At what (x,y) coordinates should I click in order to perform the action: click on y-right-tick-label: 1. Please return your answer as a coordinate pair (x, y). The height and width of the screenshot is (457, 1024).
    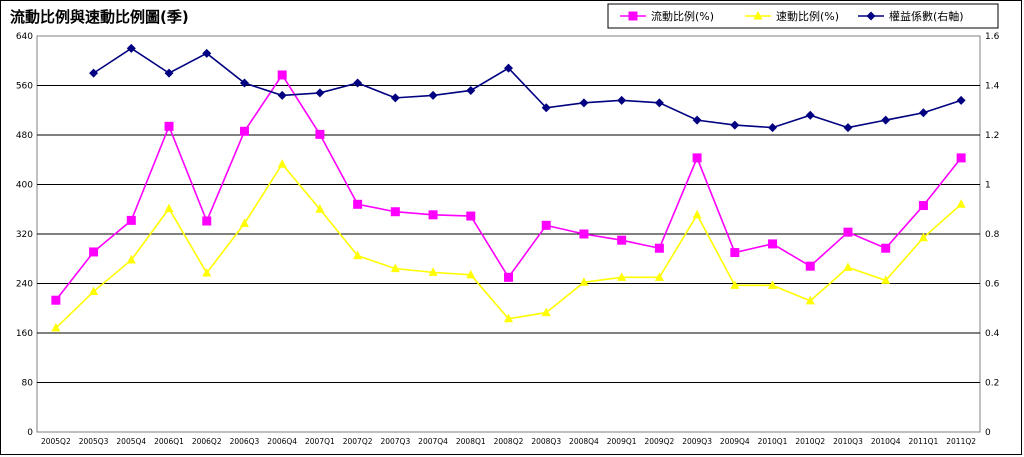
    Looking at the image, I should click on (988, 186).